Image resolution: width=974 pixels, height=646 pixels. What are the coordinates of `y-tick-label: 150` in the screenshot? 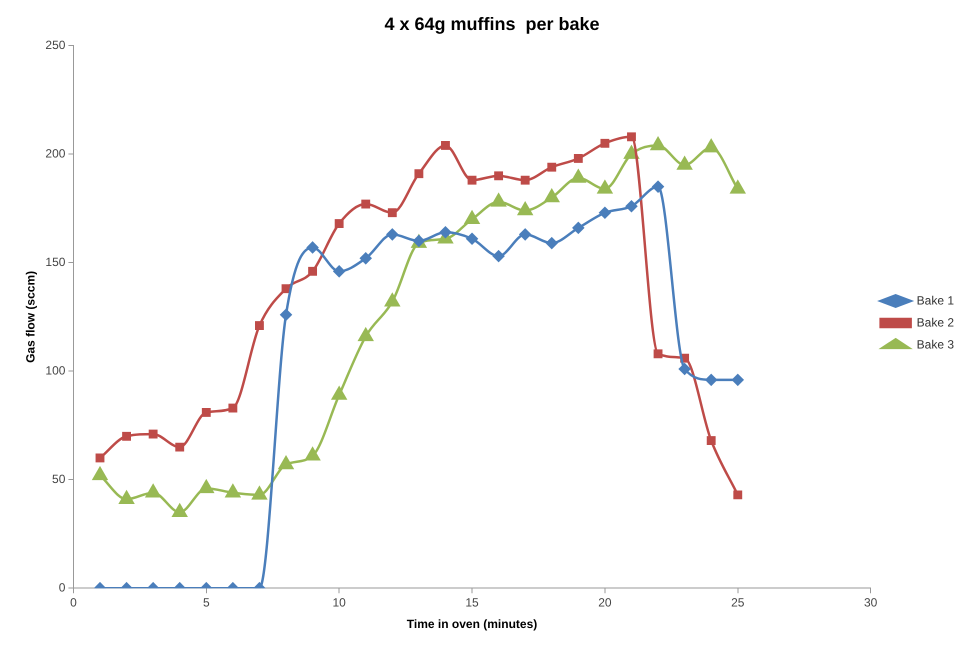 It's located at (55, 261).